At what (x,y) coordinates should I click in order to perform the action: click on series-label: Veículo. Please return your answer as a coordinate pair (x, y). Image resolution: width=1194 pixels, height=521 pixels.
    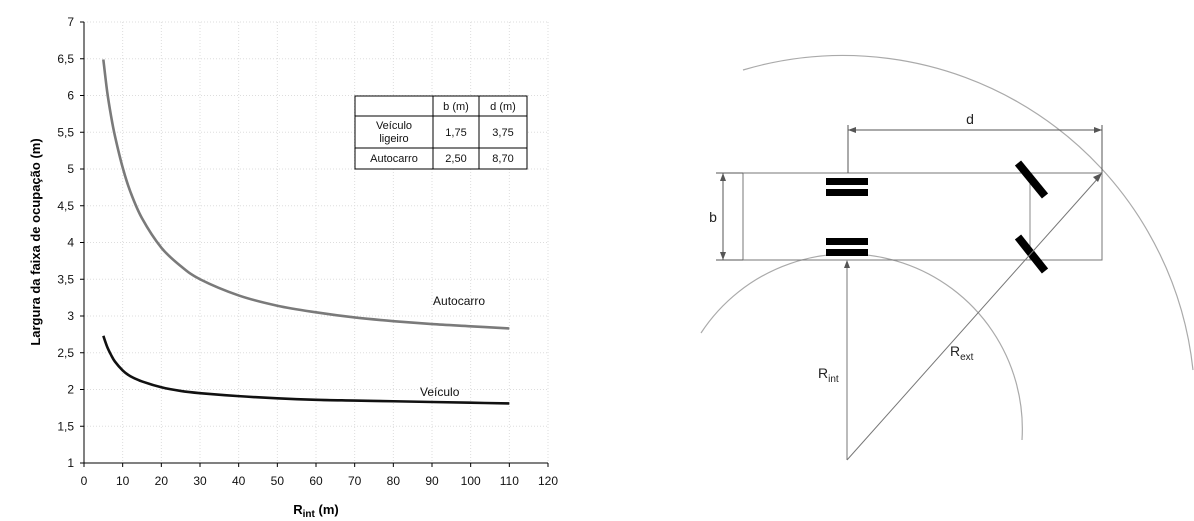
    Looking at the image, I should click on (440, 392).